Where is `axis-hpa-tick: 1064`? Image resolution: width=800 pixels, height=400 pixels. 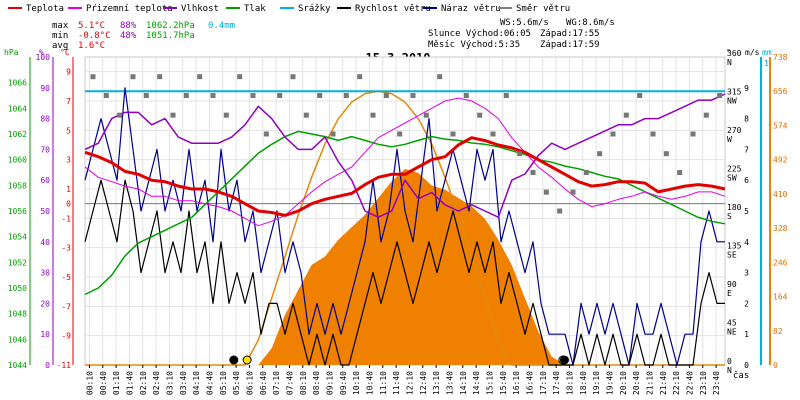
axis-hpa-tick: 1064 is located at coordinates (17, 108).